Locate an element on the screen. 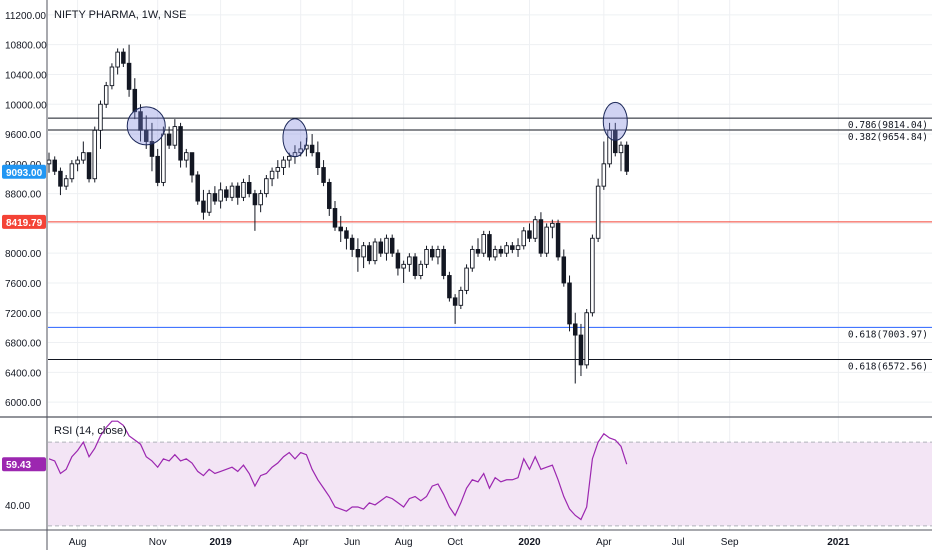 The width and height of the screenshot is (932, 550). price-badges: 9093.00 8419.79 59.43 is located at coordinates (24, 318).